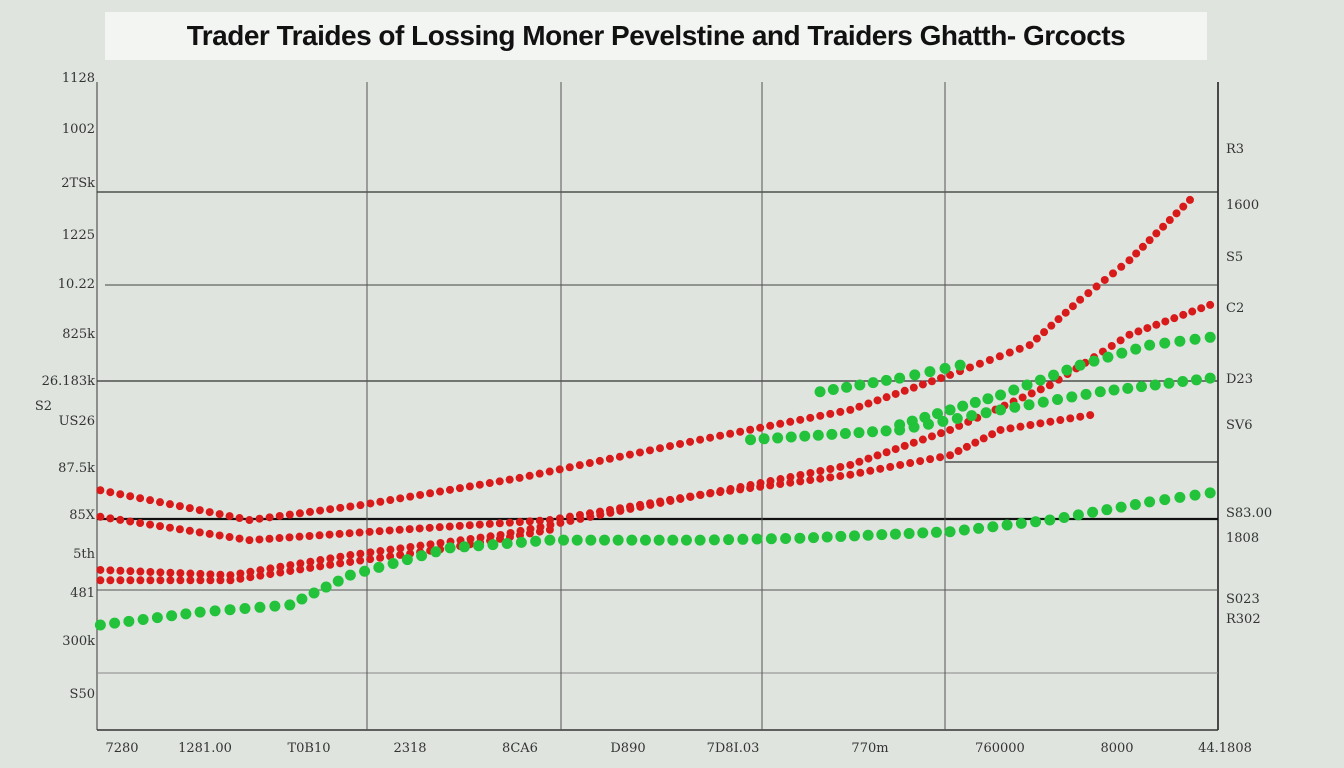  Describe the element at coordinates (627, 748) in the screenshot. I see `x-tick-label: D890` at that location.